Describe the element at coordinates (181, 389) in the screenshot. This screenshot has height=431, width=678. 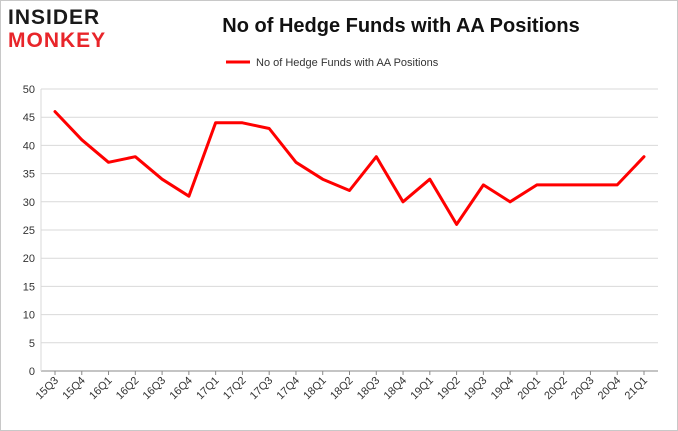
I see `x-tick-label: 16Q4` at that location.